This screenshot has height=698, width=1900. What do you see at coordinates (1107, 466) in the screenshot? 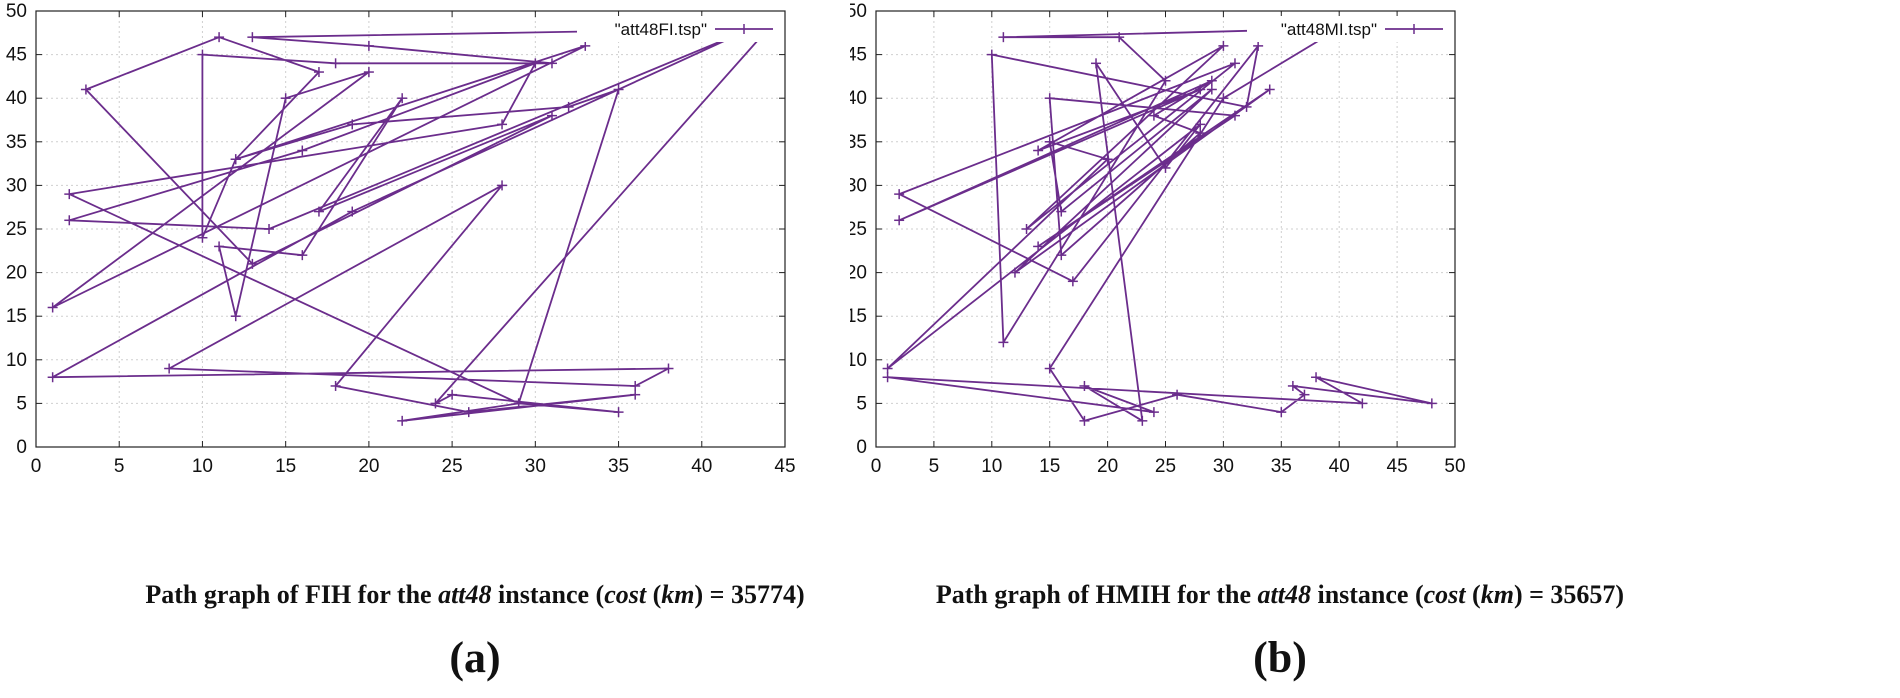
I see `x-tick-label: 20` at bounding box center [1107, 466].